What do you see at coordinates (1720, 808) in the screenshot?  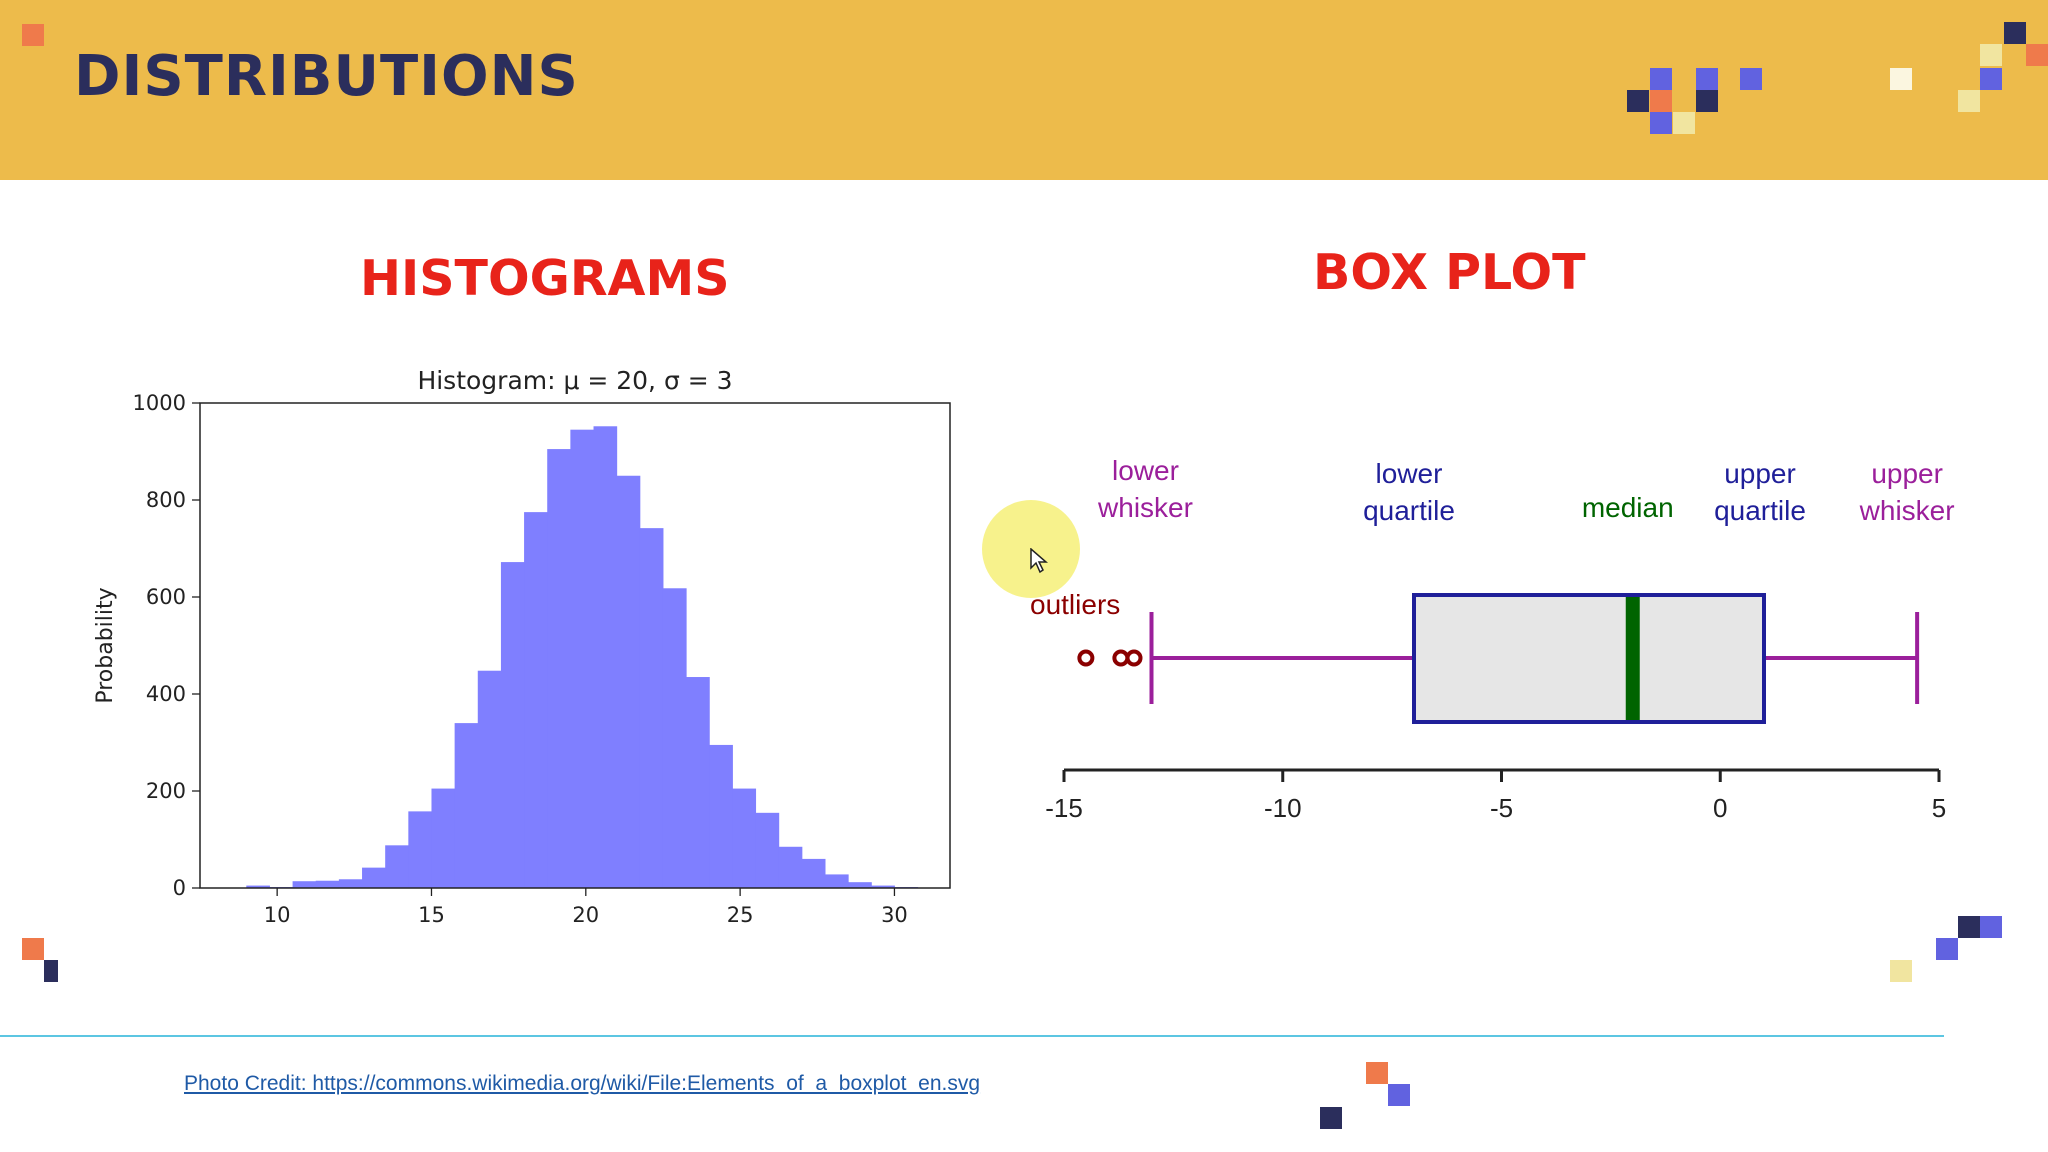 I see `boxplot-x-tick-label: 0` at bounding box center [1720, 808].